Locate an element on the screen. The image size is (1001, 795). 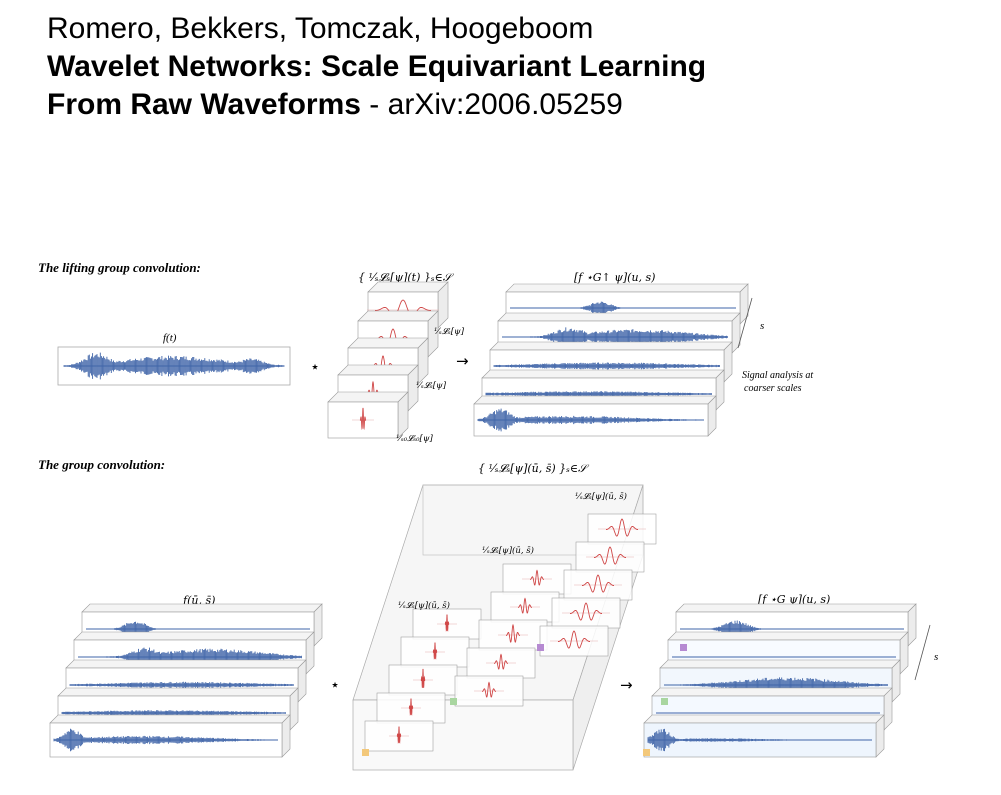
group-input-frame-2-top is located at coordinates (186, 664).